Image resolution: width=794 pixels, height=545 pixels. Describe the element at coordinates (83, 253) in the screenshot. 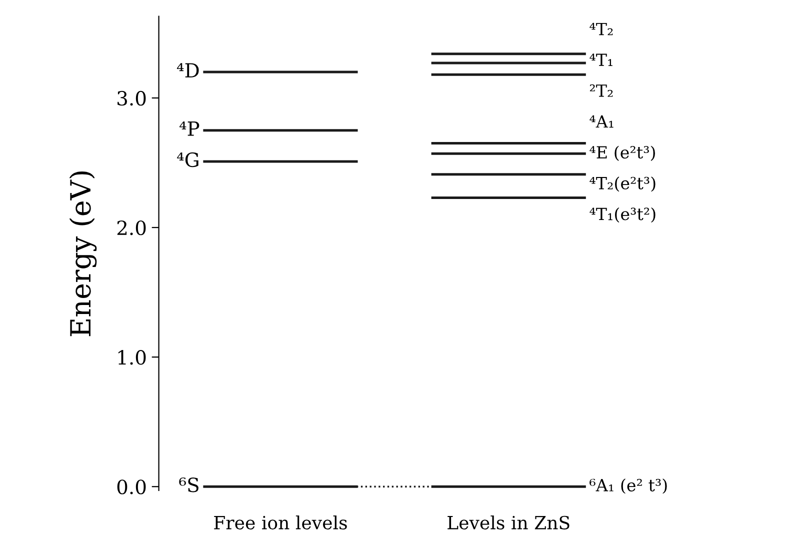

I see `y-axis-title: Energy (eV)` at that location.